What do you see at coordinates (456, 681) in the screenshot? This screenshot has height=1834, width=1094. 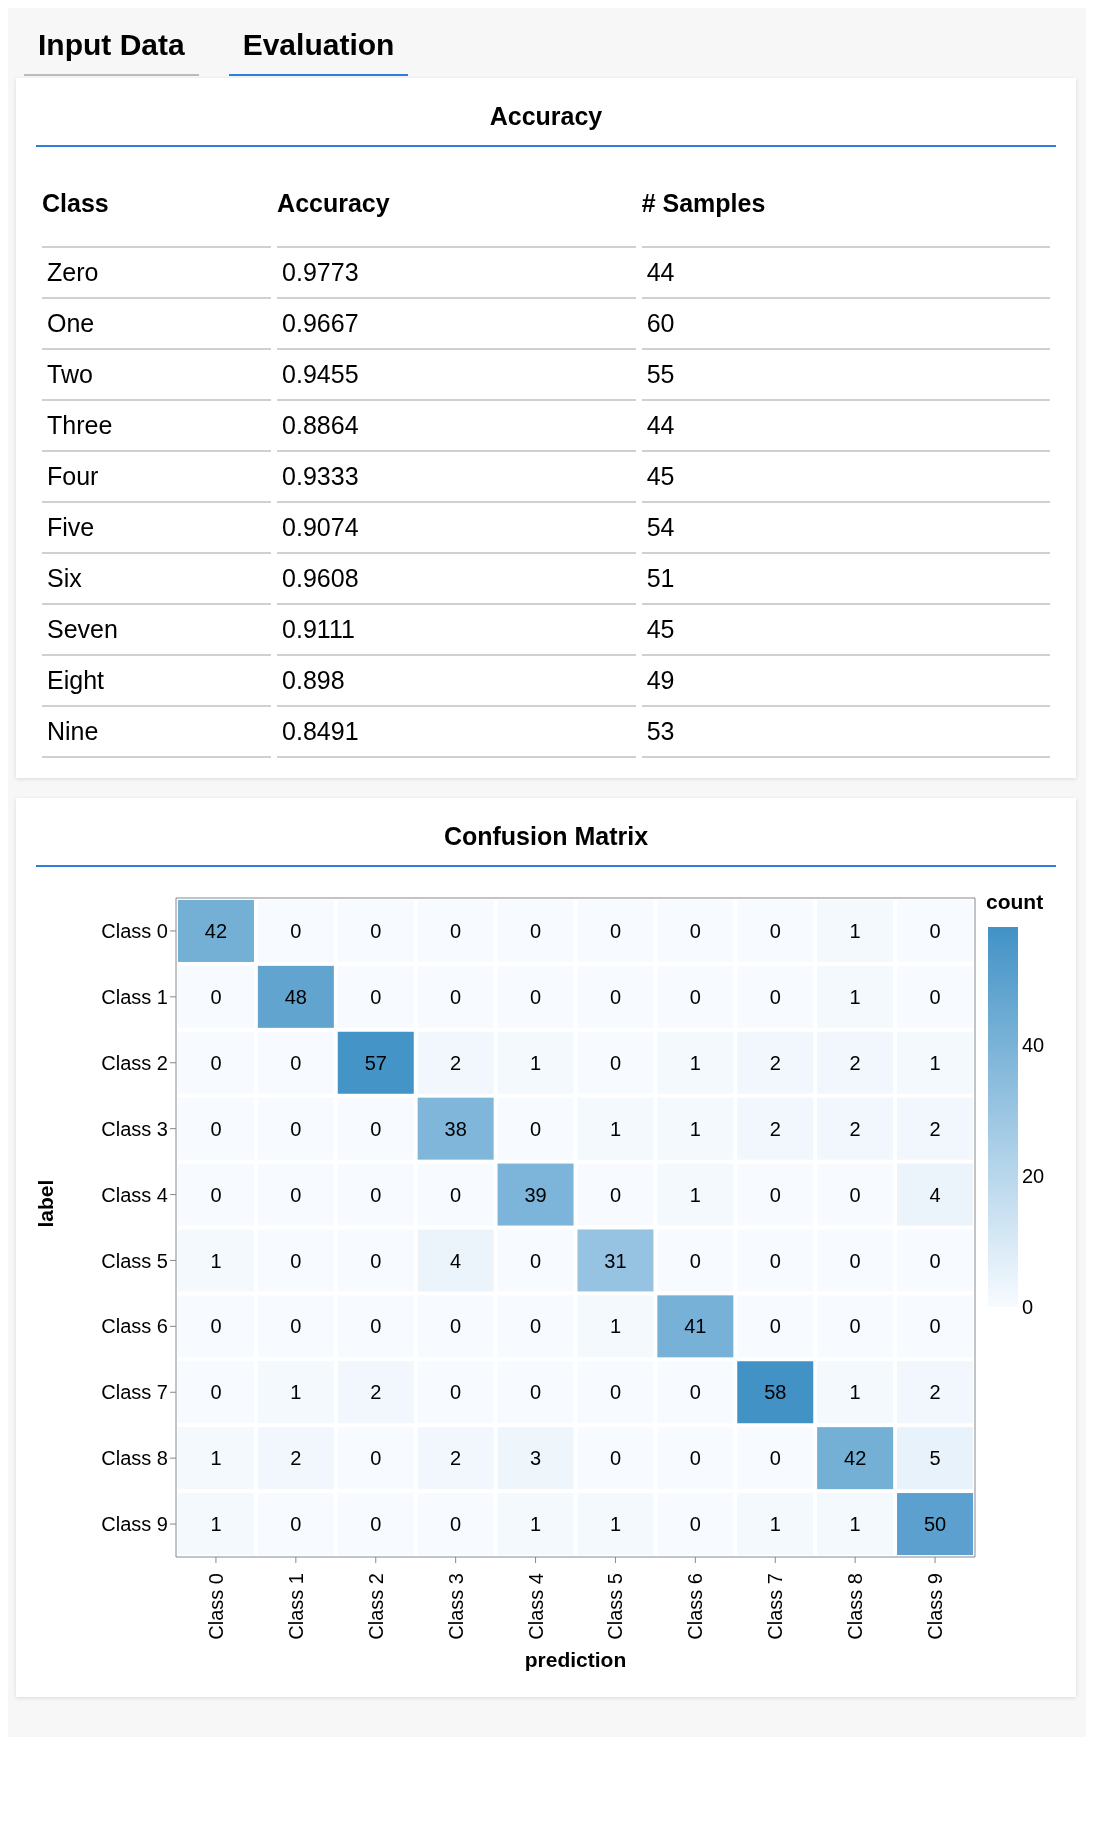 I see `data-label: 0.898` at bounding box center [456, 681].